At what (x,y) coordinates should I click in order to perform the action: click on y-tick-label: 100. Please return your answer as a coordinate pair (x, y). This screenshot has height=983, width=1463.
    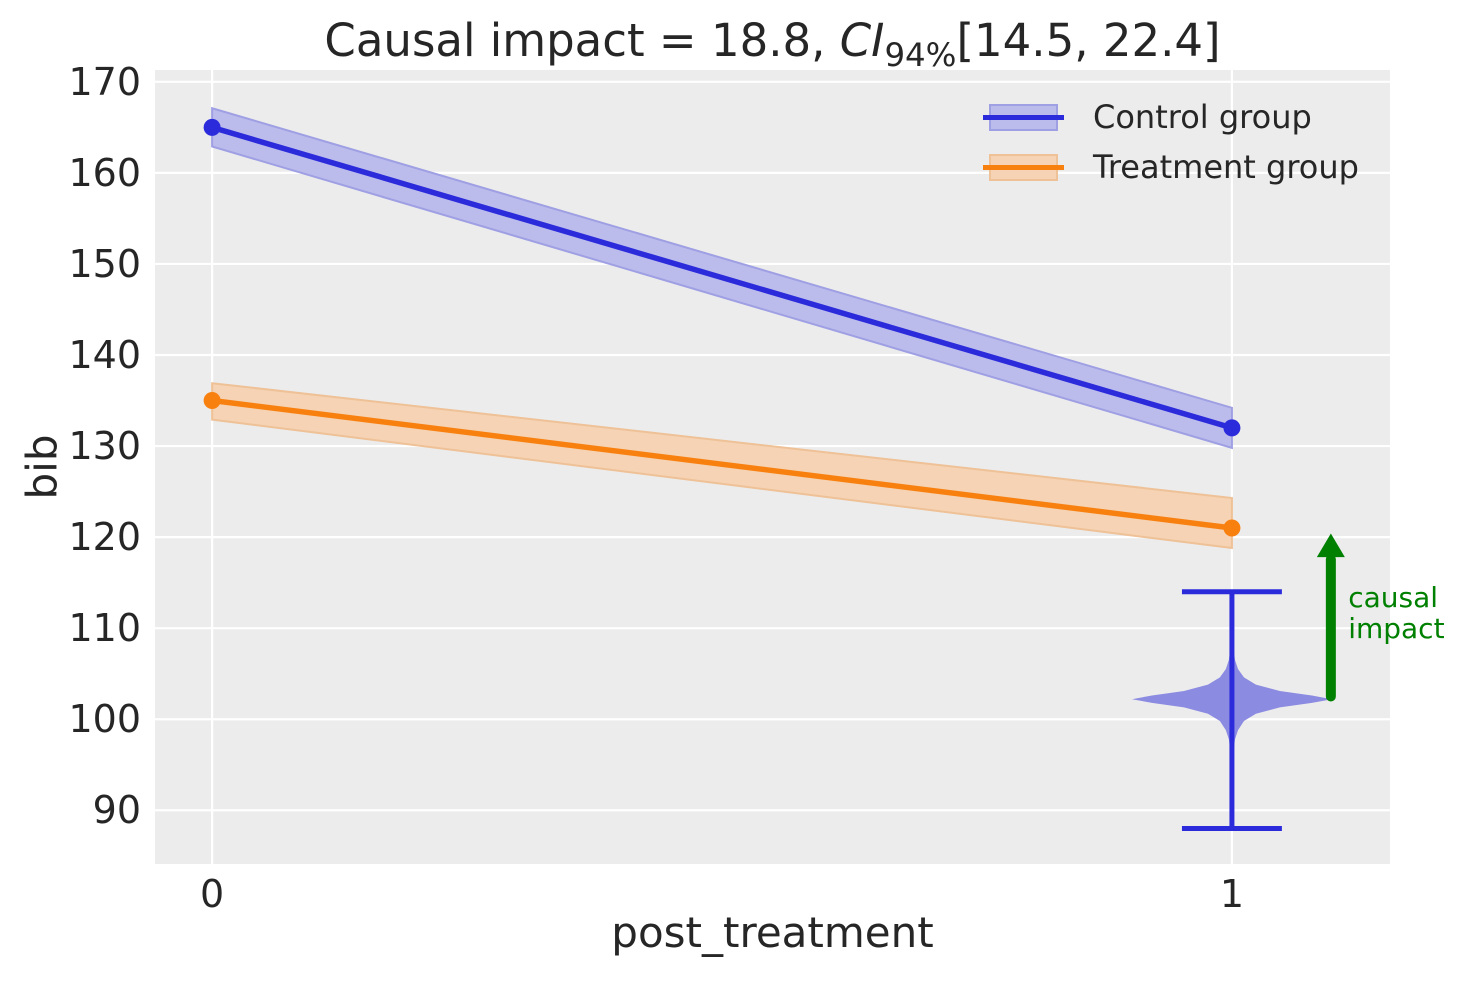
    Looking at the image, I should click on (104, 719).